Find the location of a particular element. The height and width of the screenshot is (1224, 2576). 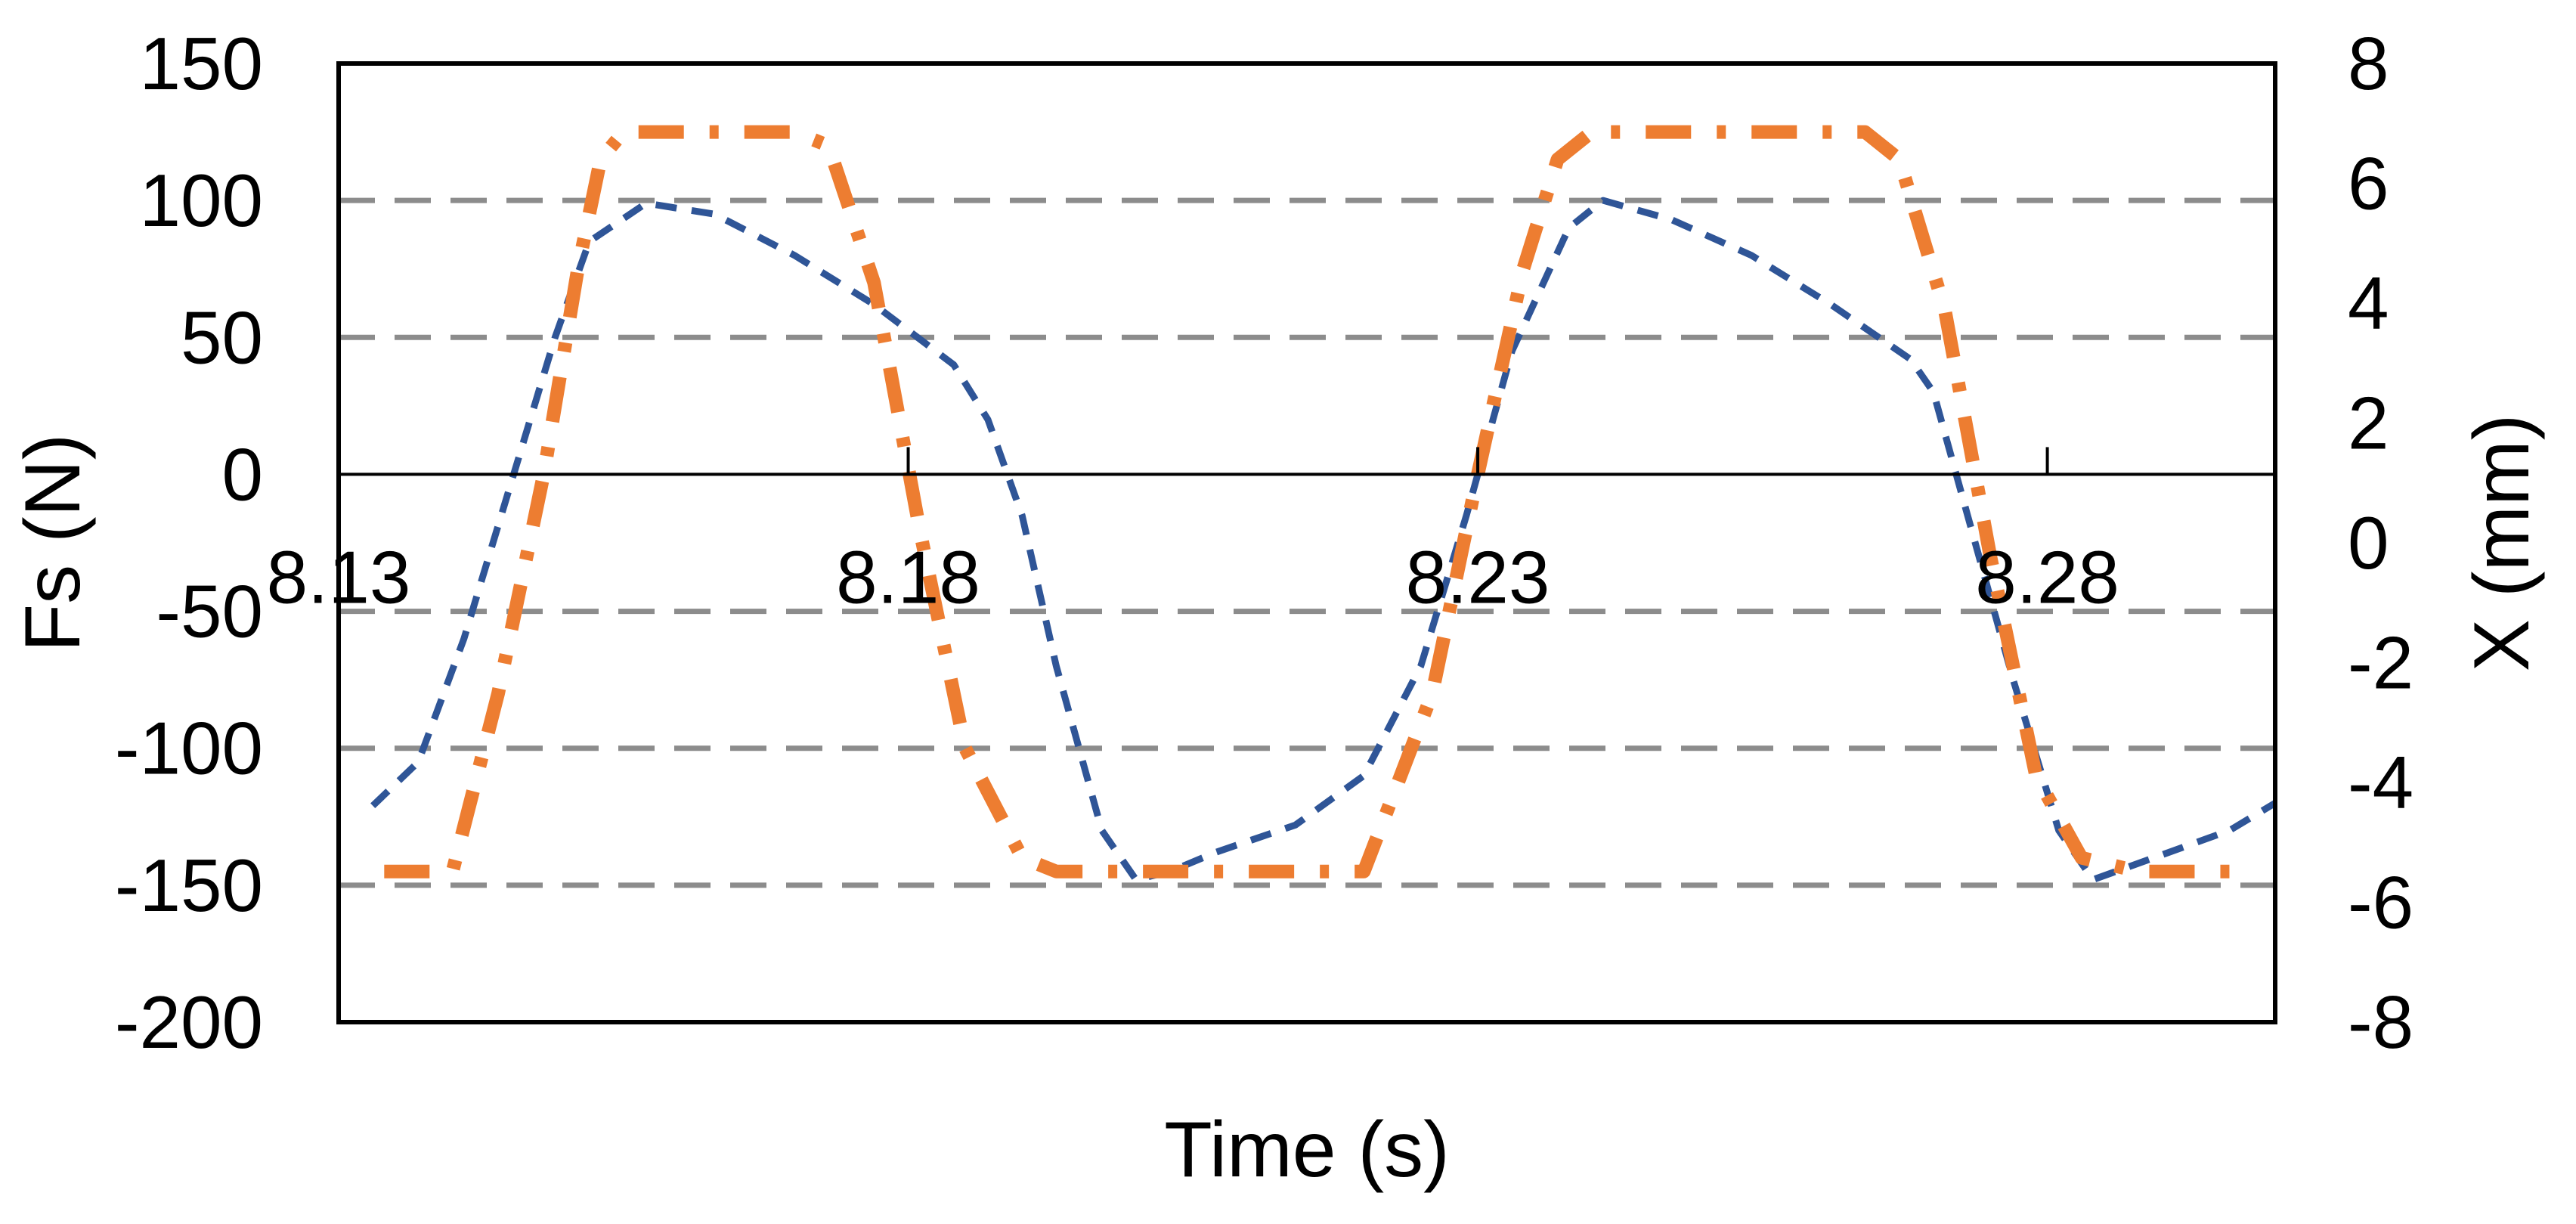

y-right-tick-label: 2 is located at coordinates (2368, 423).